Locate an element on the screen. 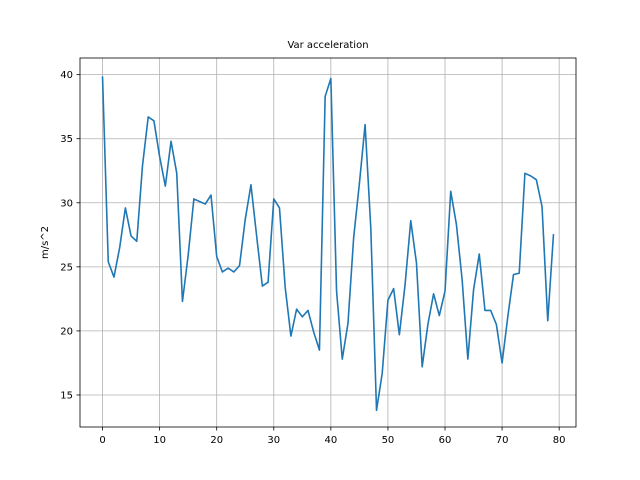  y-axis-label: m/s^2 is located at coordinates (45, 242).